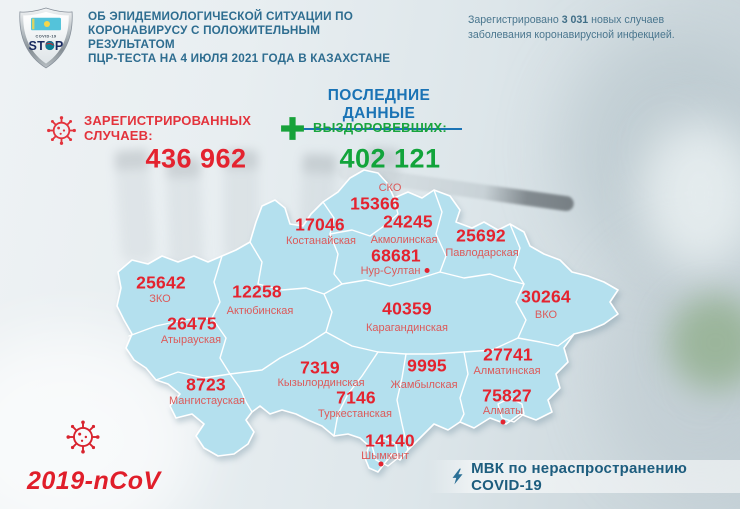 Image resolution: width=740 pixels, height=509 pixels. Describe the element at coordinates (690, 195) in the screenshot. I see `backdrop-blob` at that location.